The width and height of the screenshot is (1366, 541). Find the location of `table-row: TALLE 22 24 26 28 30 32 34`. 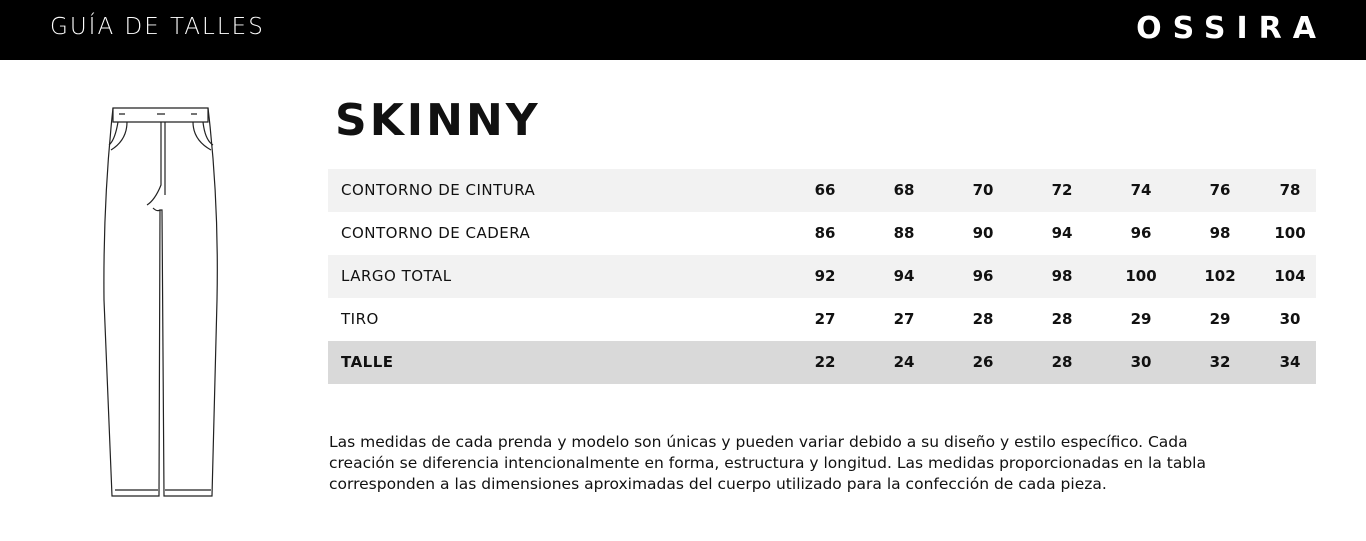

table-row: TALLE 22 24 26 28 30 32 34 is located at coordinates (822, 362).